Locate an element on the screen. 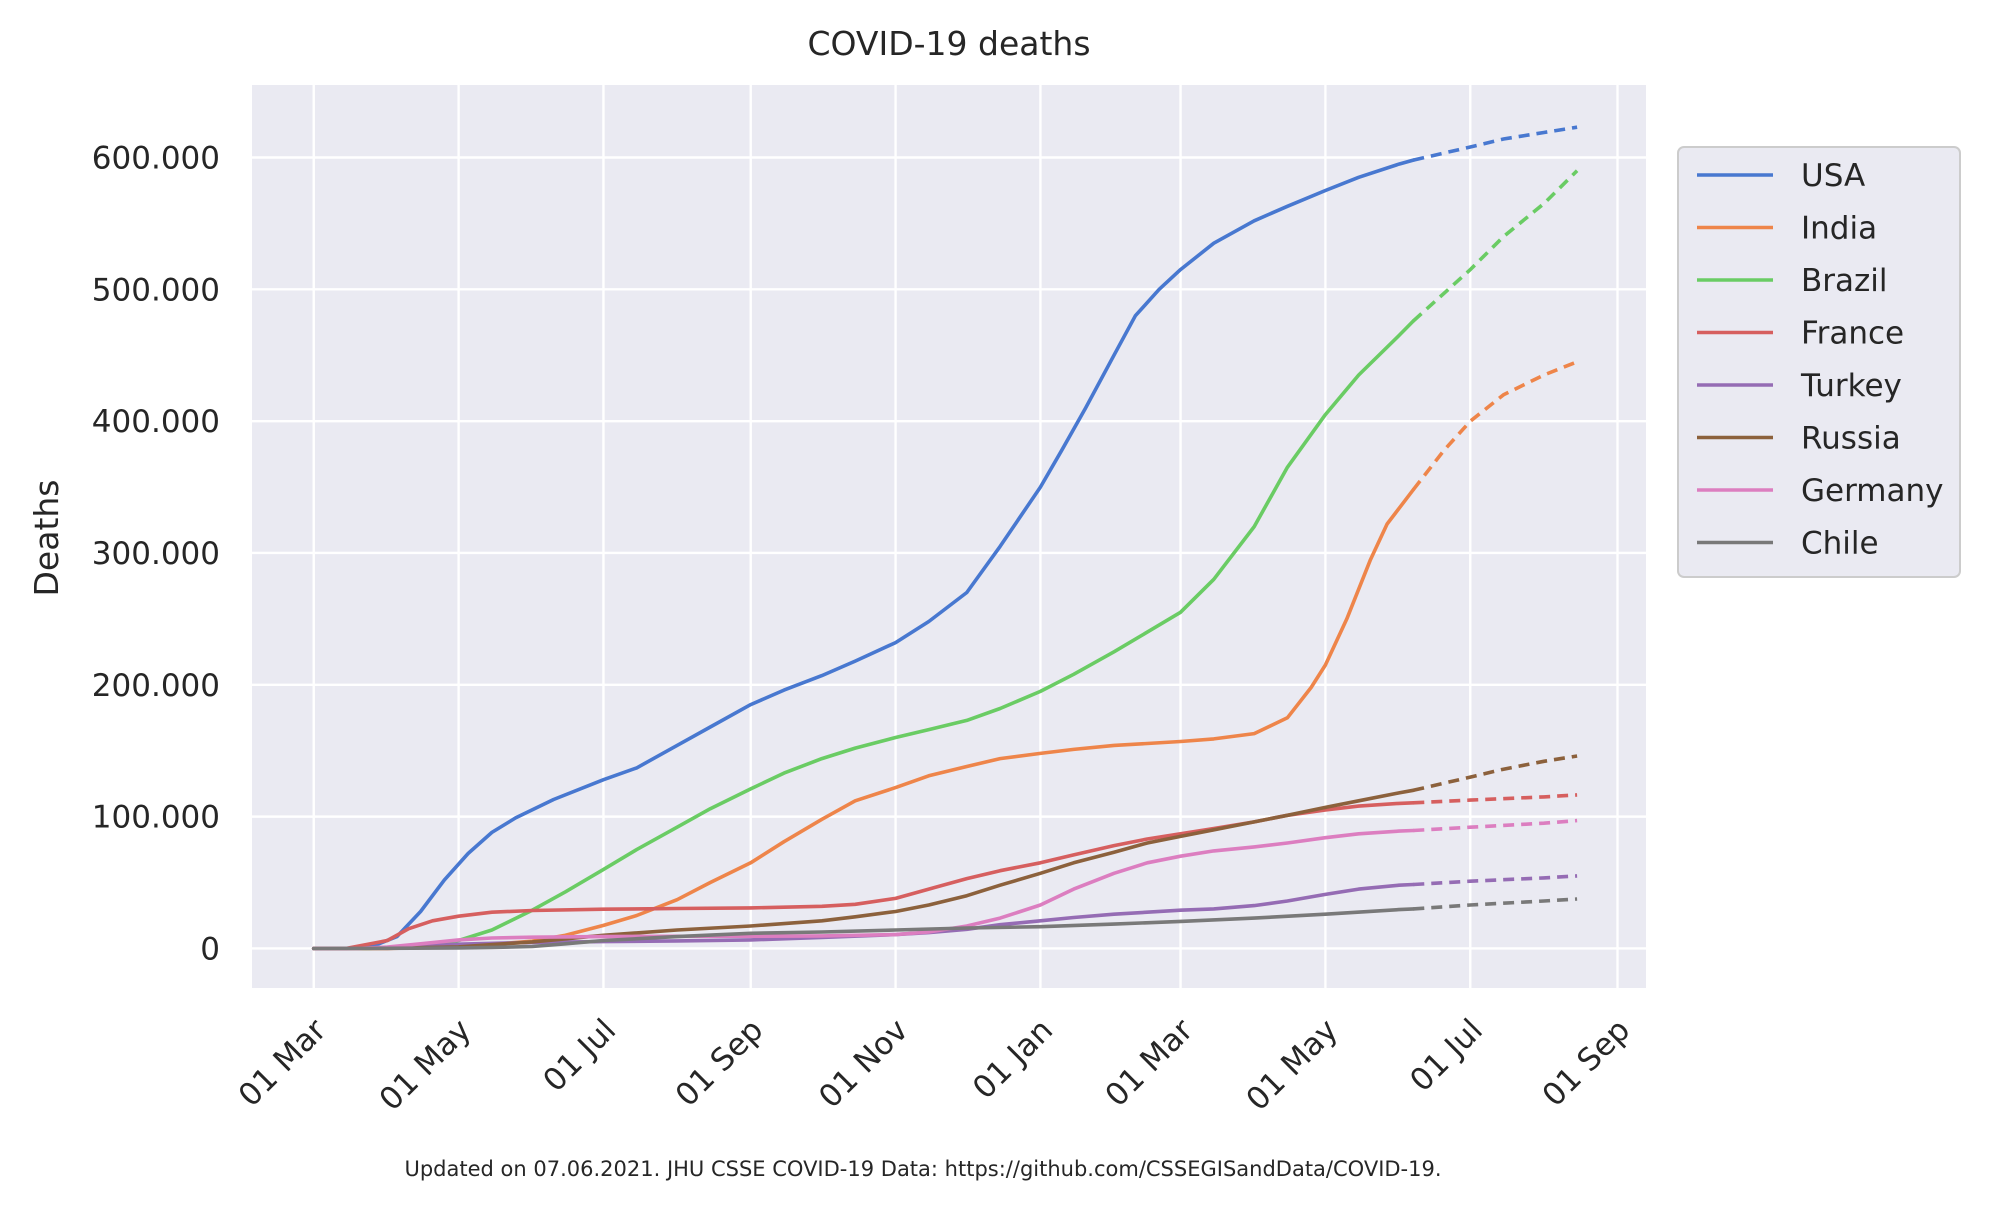  series-line-germany is located at coordinates (863, 889).